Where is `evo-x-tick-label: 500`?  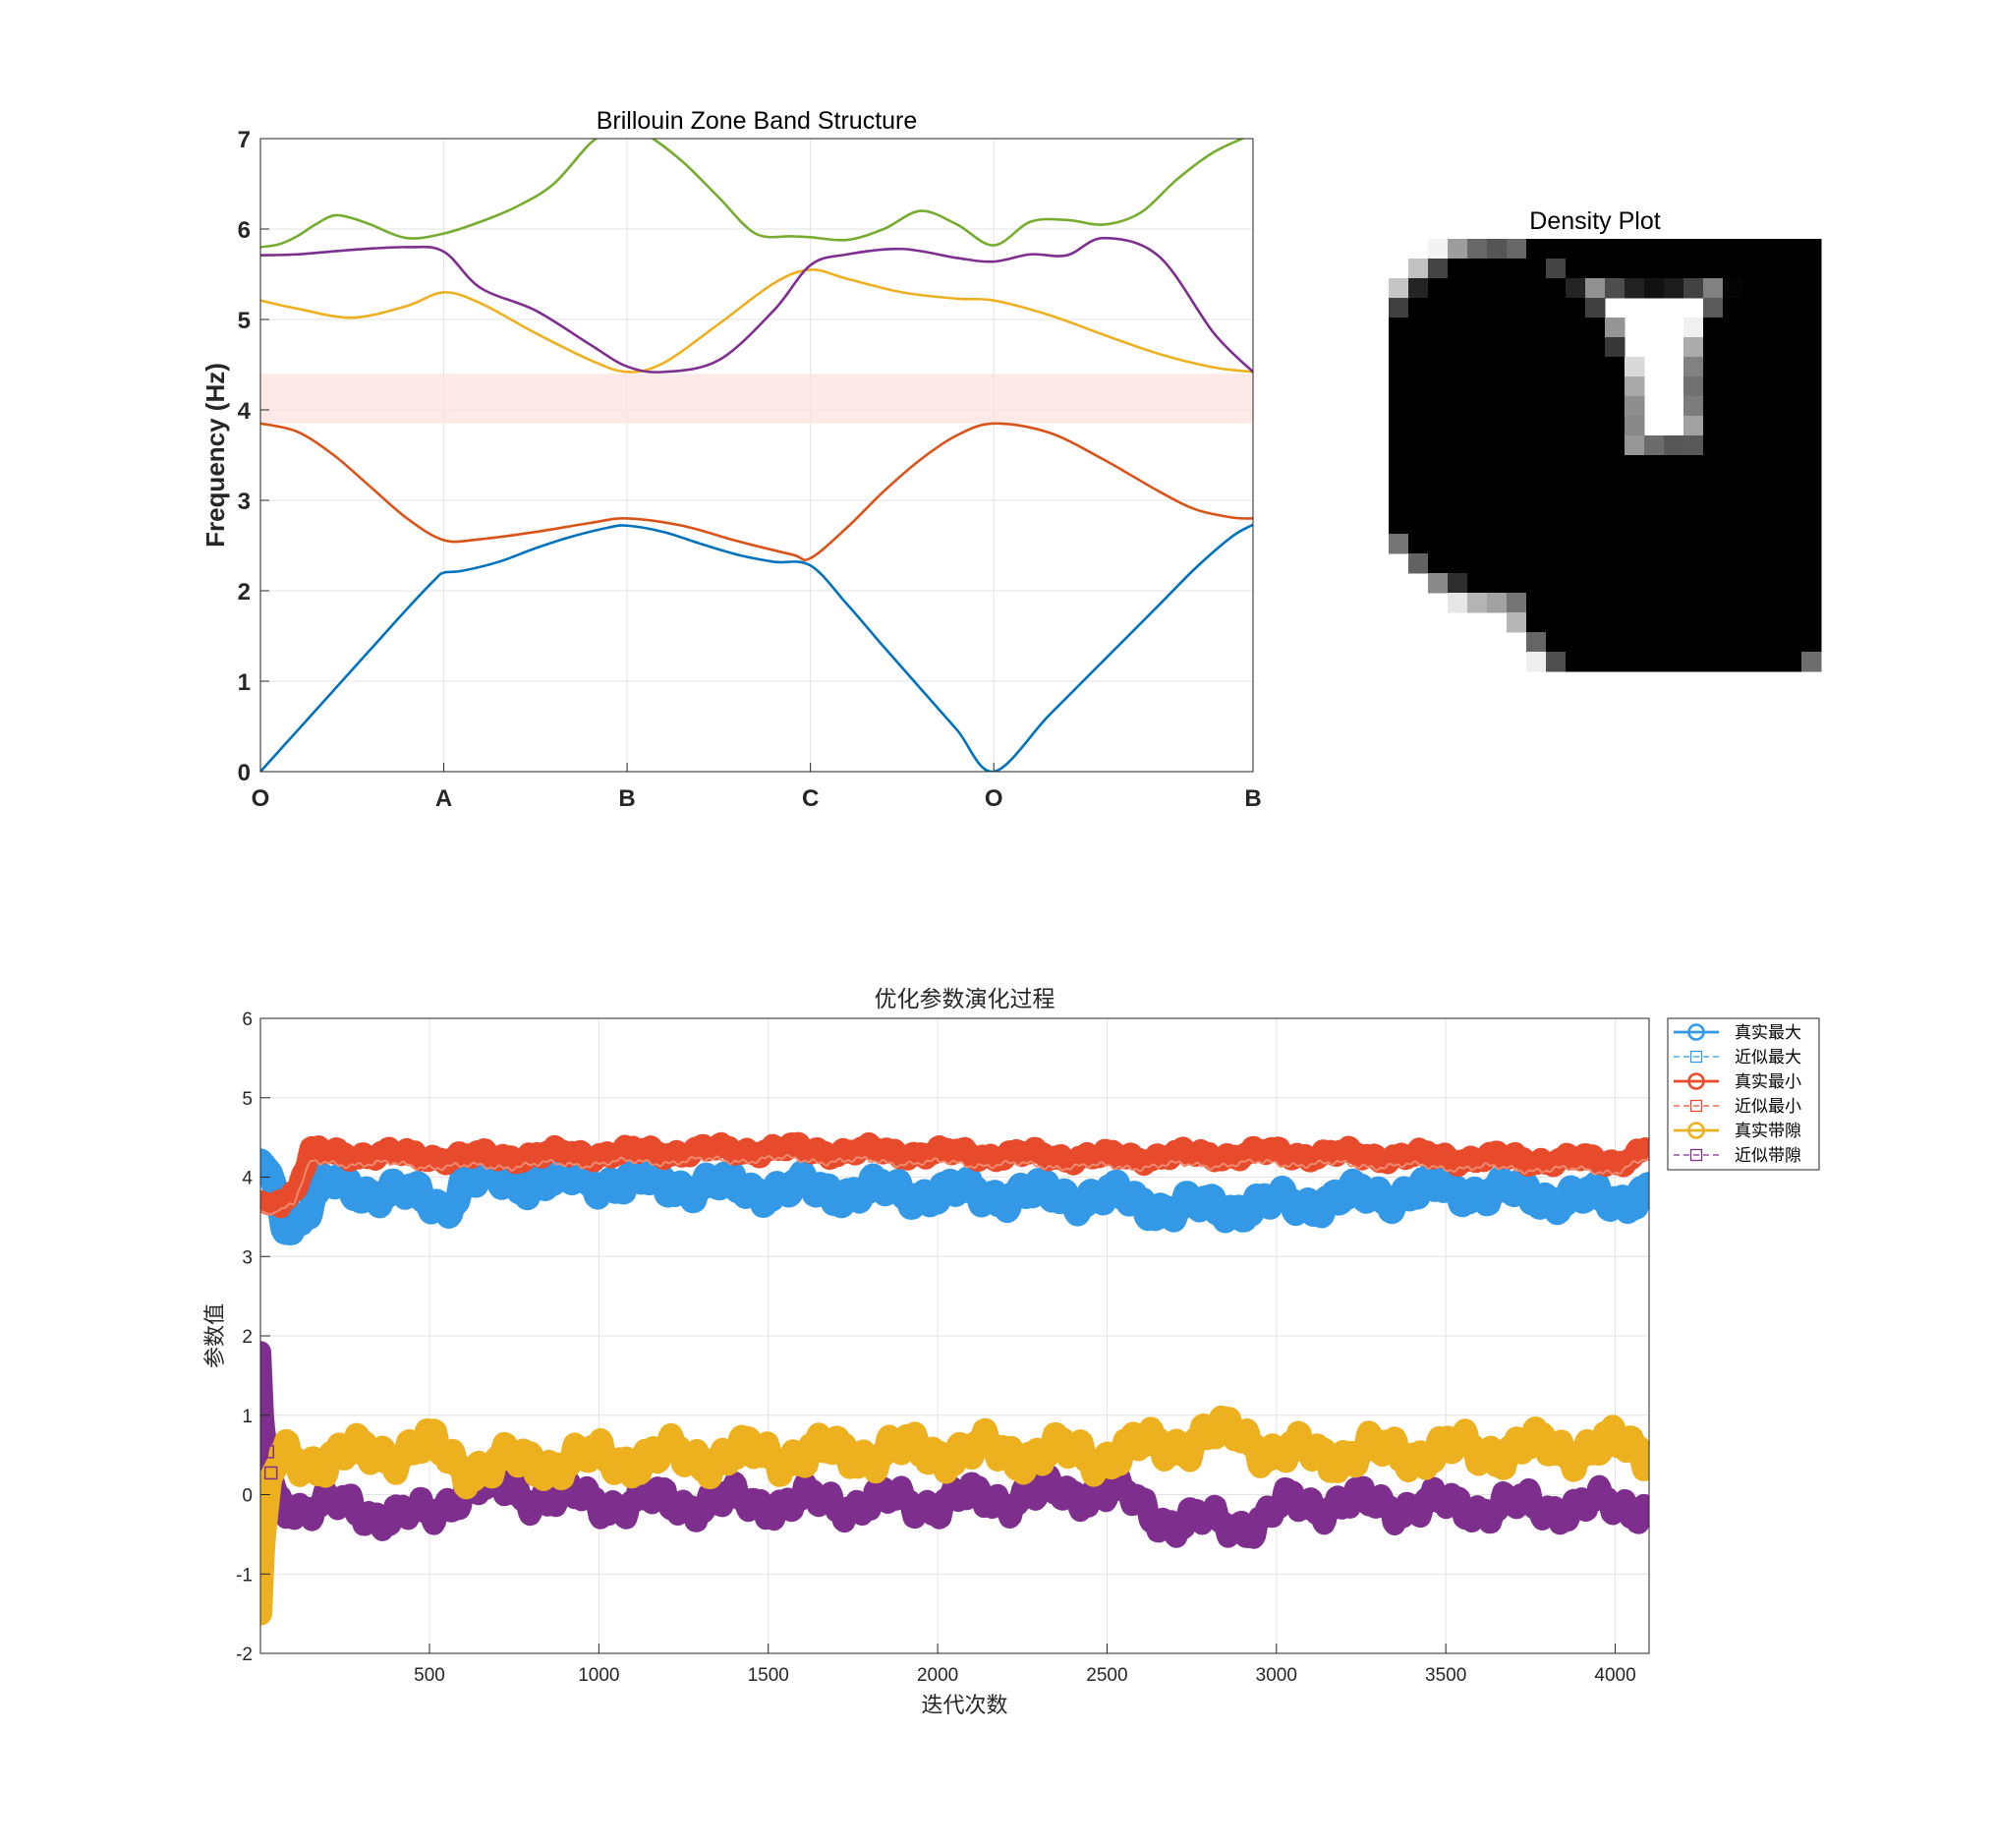
evo-x-tick-label: 500 is located at coordinates (429, 1676).